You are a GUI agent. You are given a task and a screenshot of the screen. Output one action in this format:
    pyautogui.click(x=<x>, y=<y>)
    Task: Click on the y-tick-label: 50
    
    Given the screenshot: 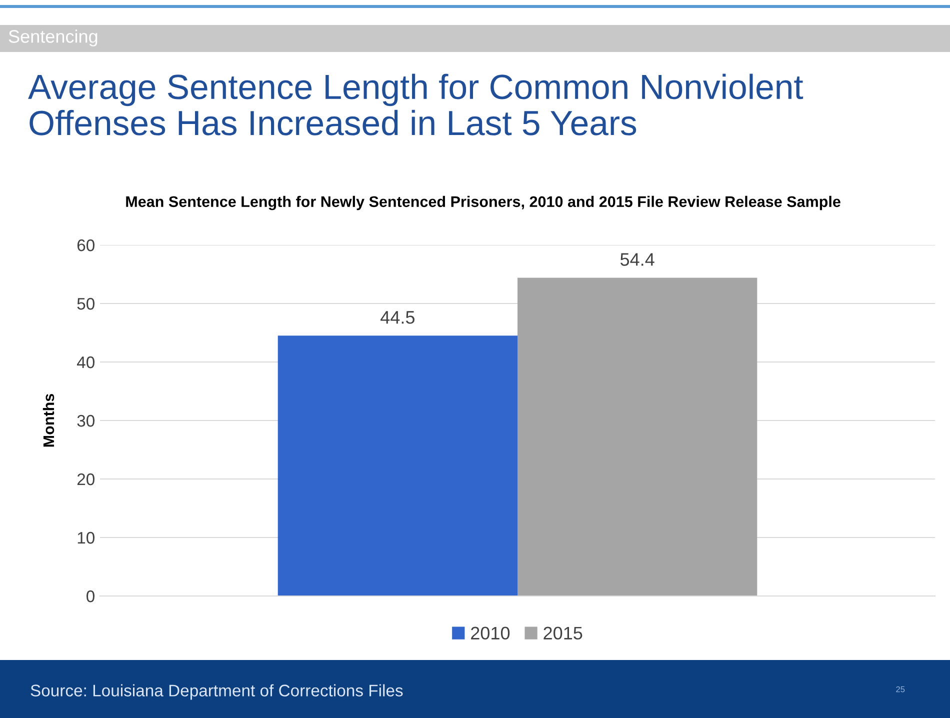 What is the action you would take?
    pyautogui.click(x=85, y=304)
    